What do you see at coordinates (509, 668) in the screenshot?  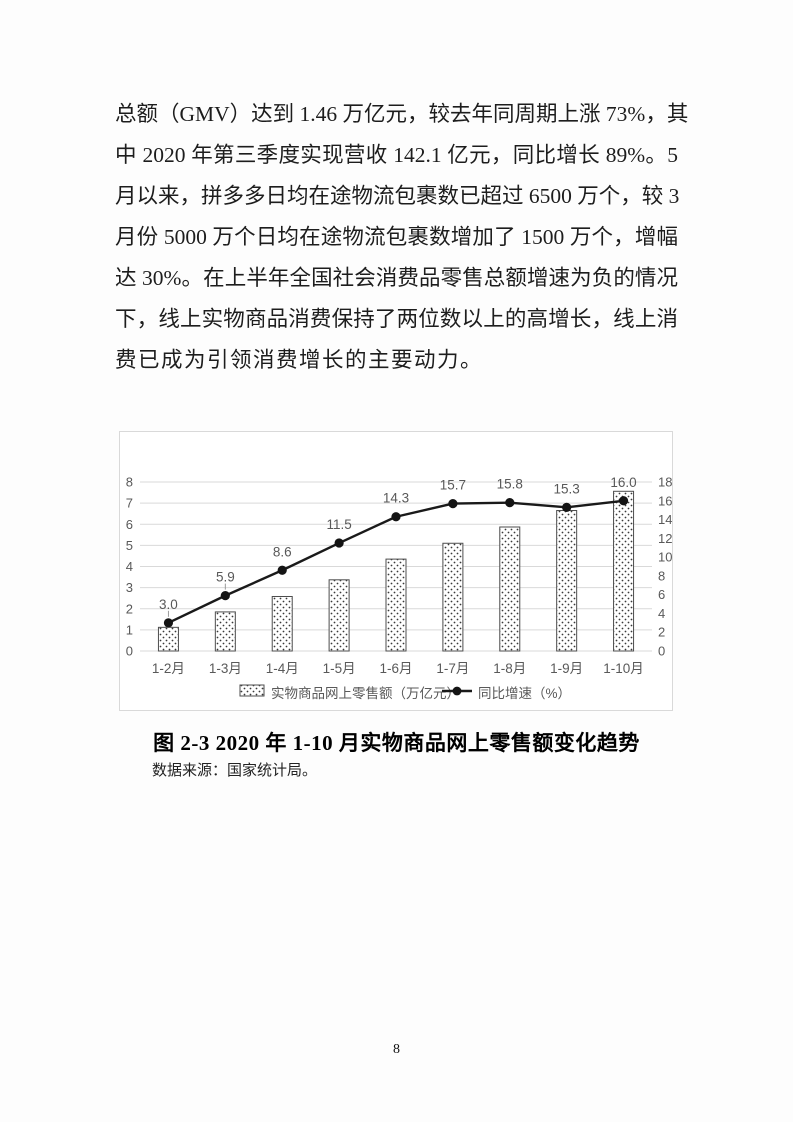 I see `x-axis-tick: 1-8月` at bounding box center [509, 668].